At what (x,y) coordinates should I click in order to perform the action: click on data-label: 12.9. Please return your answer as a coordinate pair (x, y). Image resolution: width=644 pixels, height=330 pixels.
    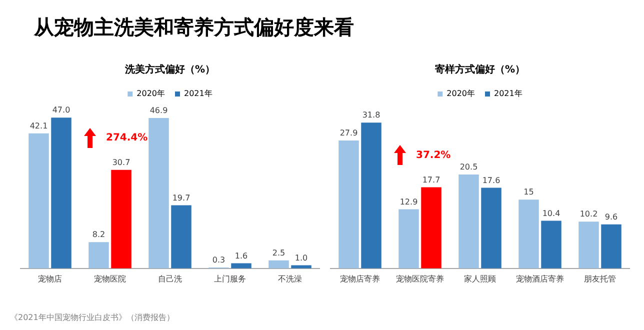
    Looking at the image, I should click on (409, 201).